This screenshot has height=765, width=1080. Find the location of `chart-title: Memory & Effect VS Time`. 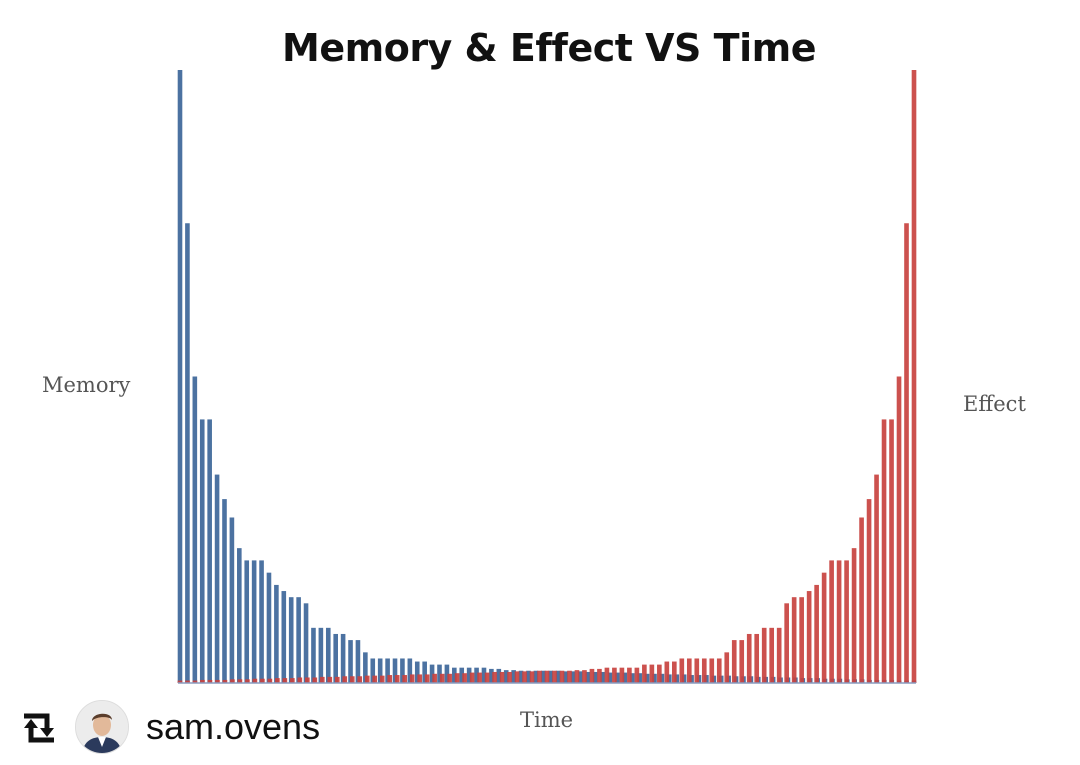

chart-title: Memory & Effect VS Time is located at coordinates (549, 48).